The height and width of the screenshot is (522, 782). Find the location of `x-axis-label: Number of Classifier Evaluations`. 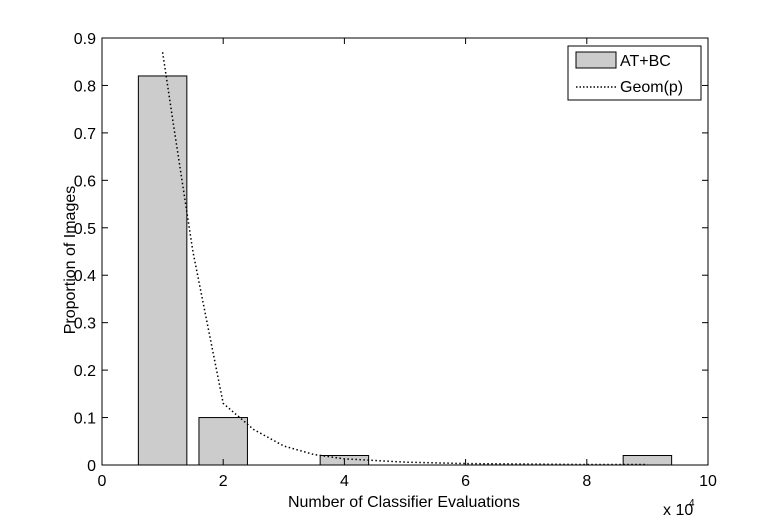

x-axis-label: Number of Classifier Evaluations is located at coordinates (404, 502).